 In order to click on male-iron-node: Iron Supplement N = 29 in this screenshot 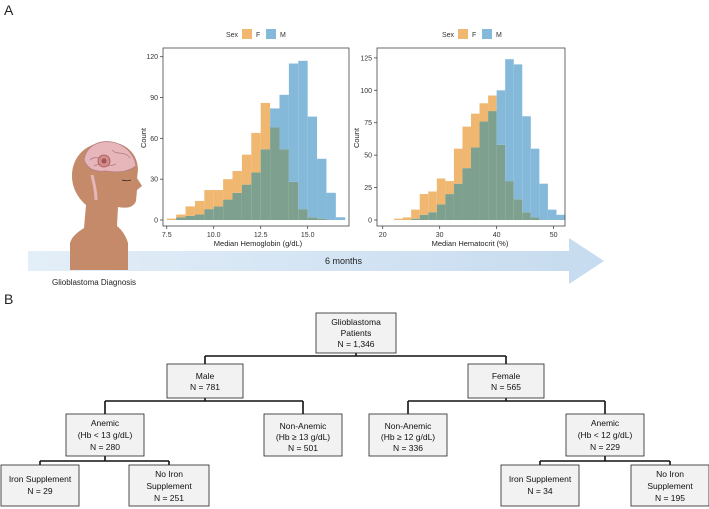, I will do `click(40, 485)`.